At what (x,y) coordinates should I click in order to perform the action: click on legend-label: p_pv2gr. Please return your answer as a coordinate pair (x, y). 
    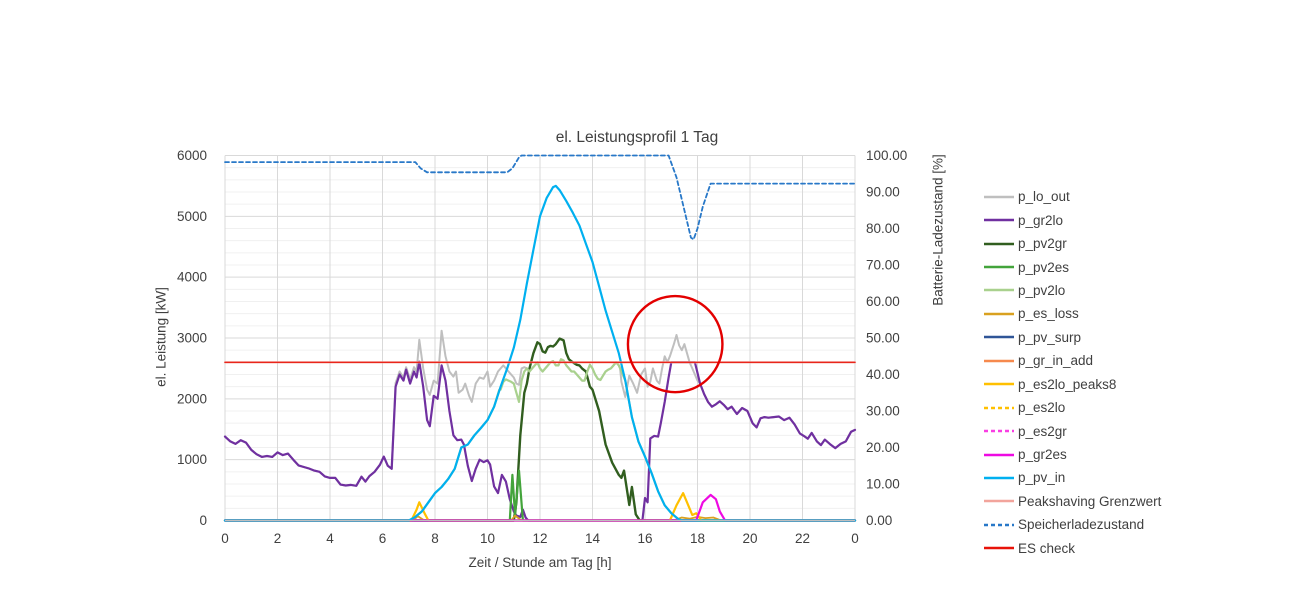
    Looking at the image, I should click on (1042, 244).